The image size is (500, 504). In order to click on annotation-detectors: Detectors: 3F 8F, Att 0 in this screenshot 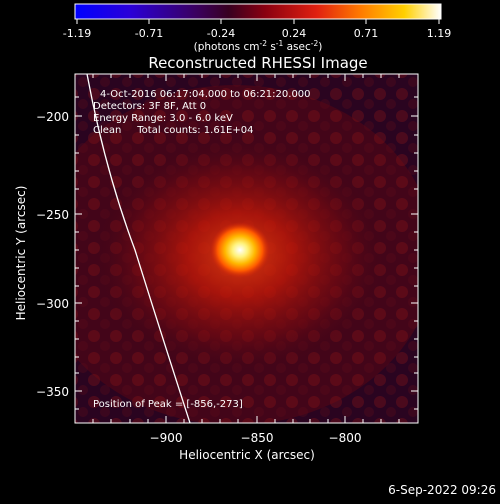, I will do `click(149, 106)`.